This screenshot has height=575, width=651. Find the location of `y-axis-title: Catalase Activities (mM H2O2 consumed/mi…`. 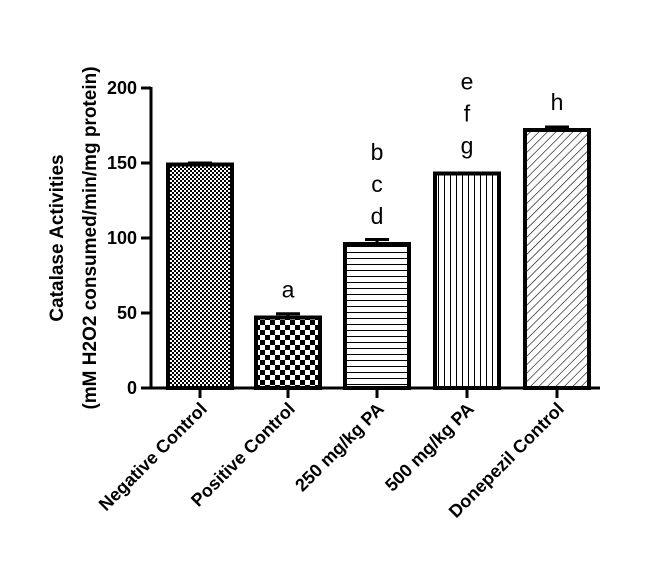

y-axis-title: Catalase Activities (mM H2O2 consumed/mi… is located at coordinates (74, 237).